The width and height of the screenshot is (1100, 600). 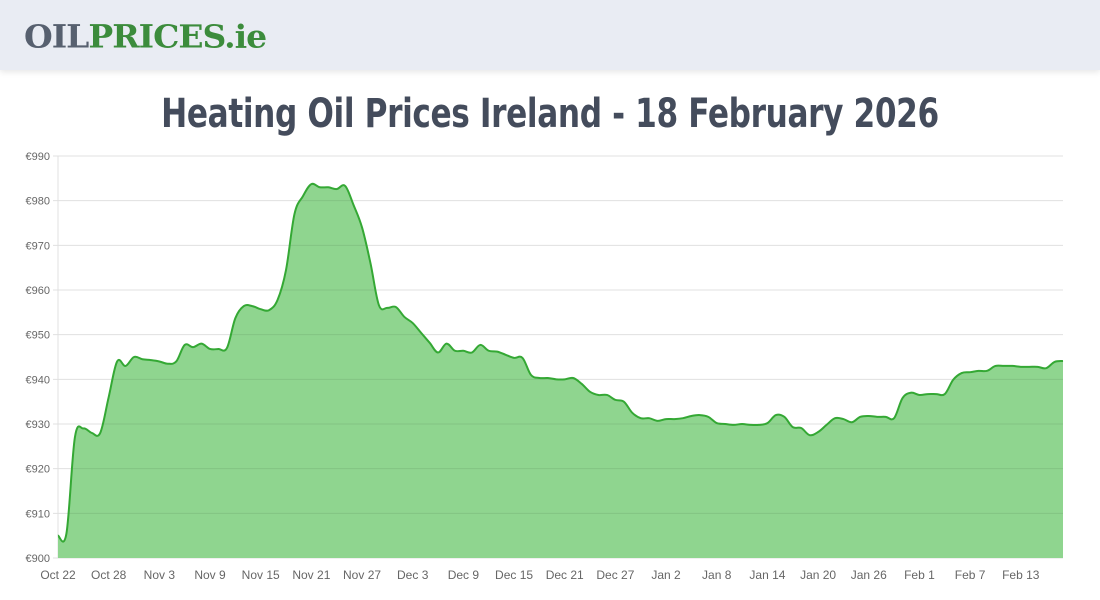 I want to click on x-tick-label: Dec 15, so click(x=514, y=575).